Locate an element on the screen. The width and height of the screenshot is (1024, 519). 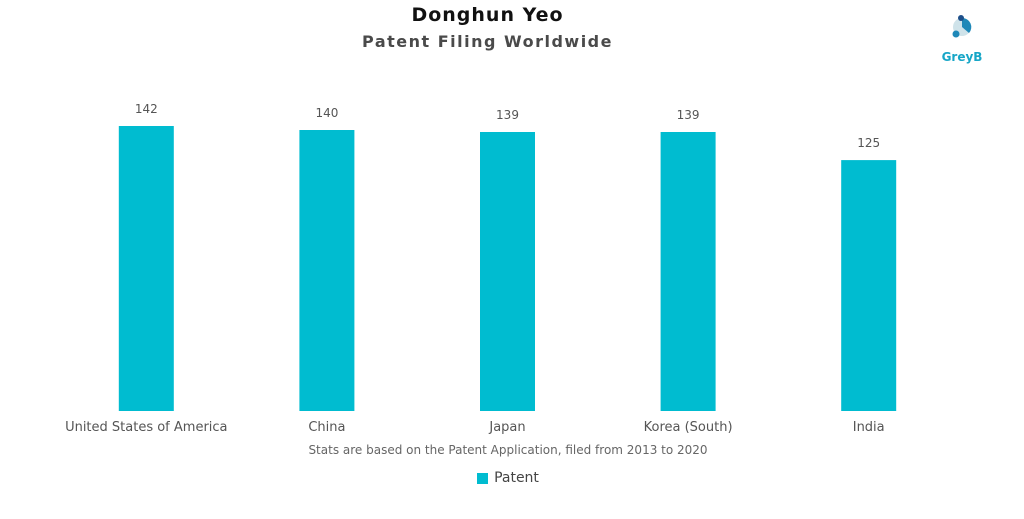
legend-swatch is located at coordinates (483, 478).